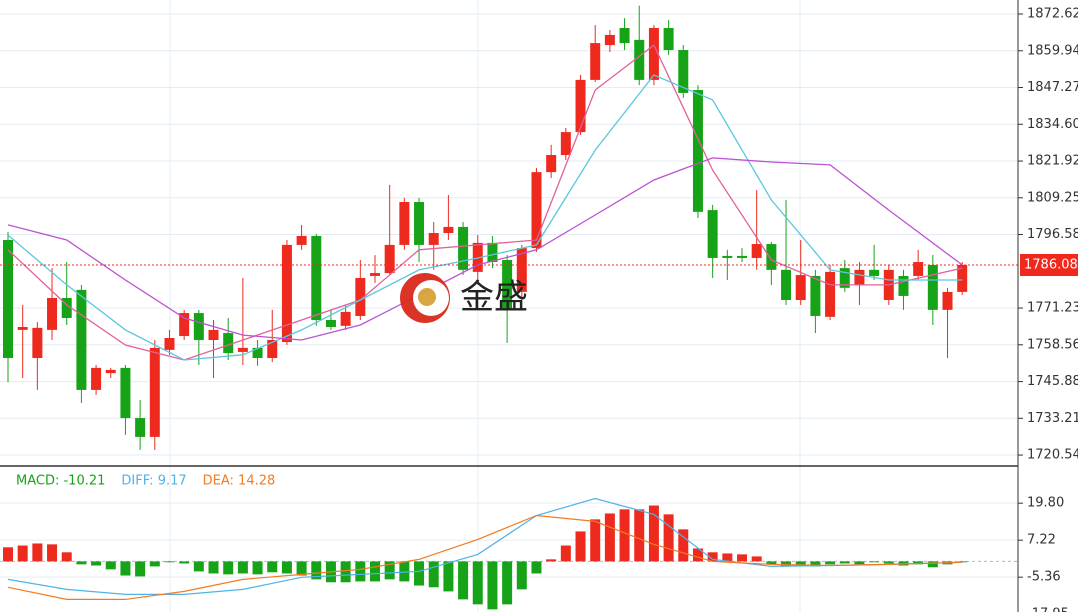  I want to click on legend-entry: MACD: -10.21, so click(60, 481).